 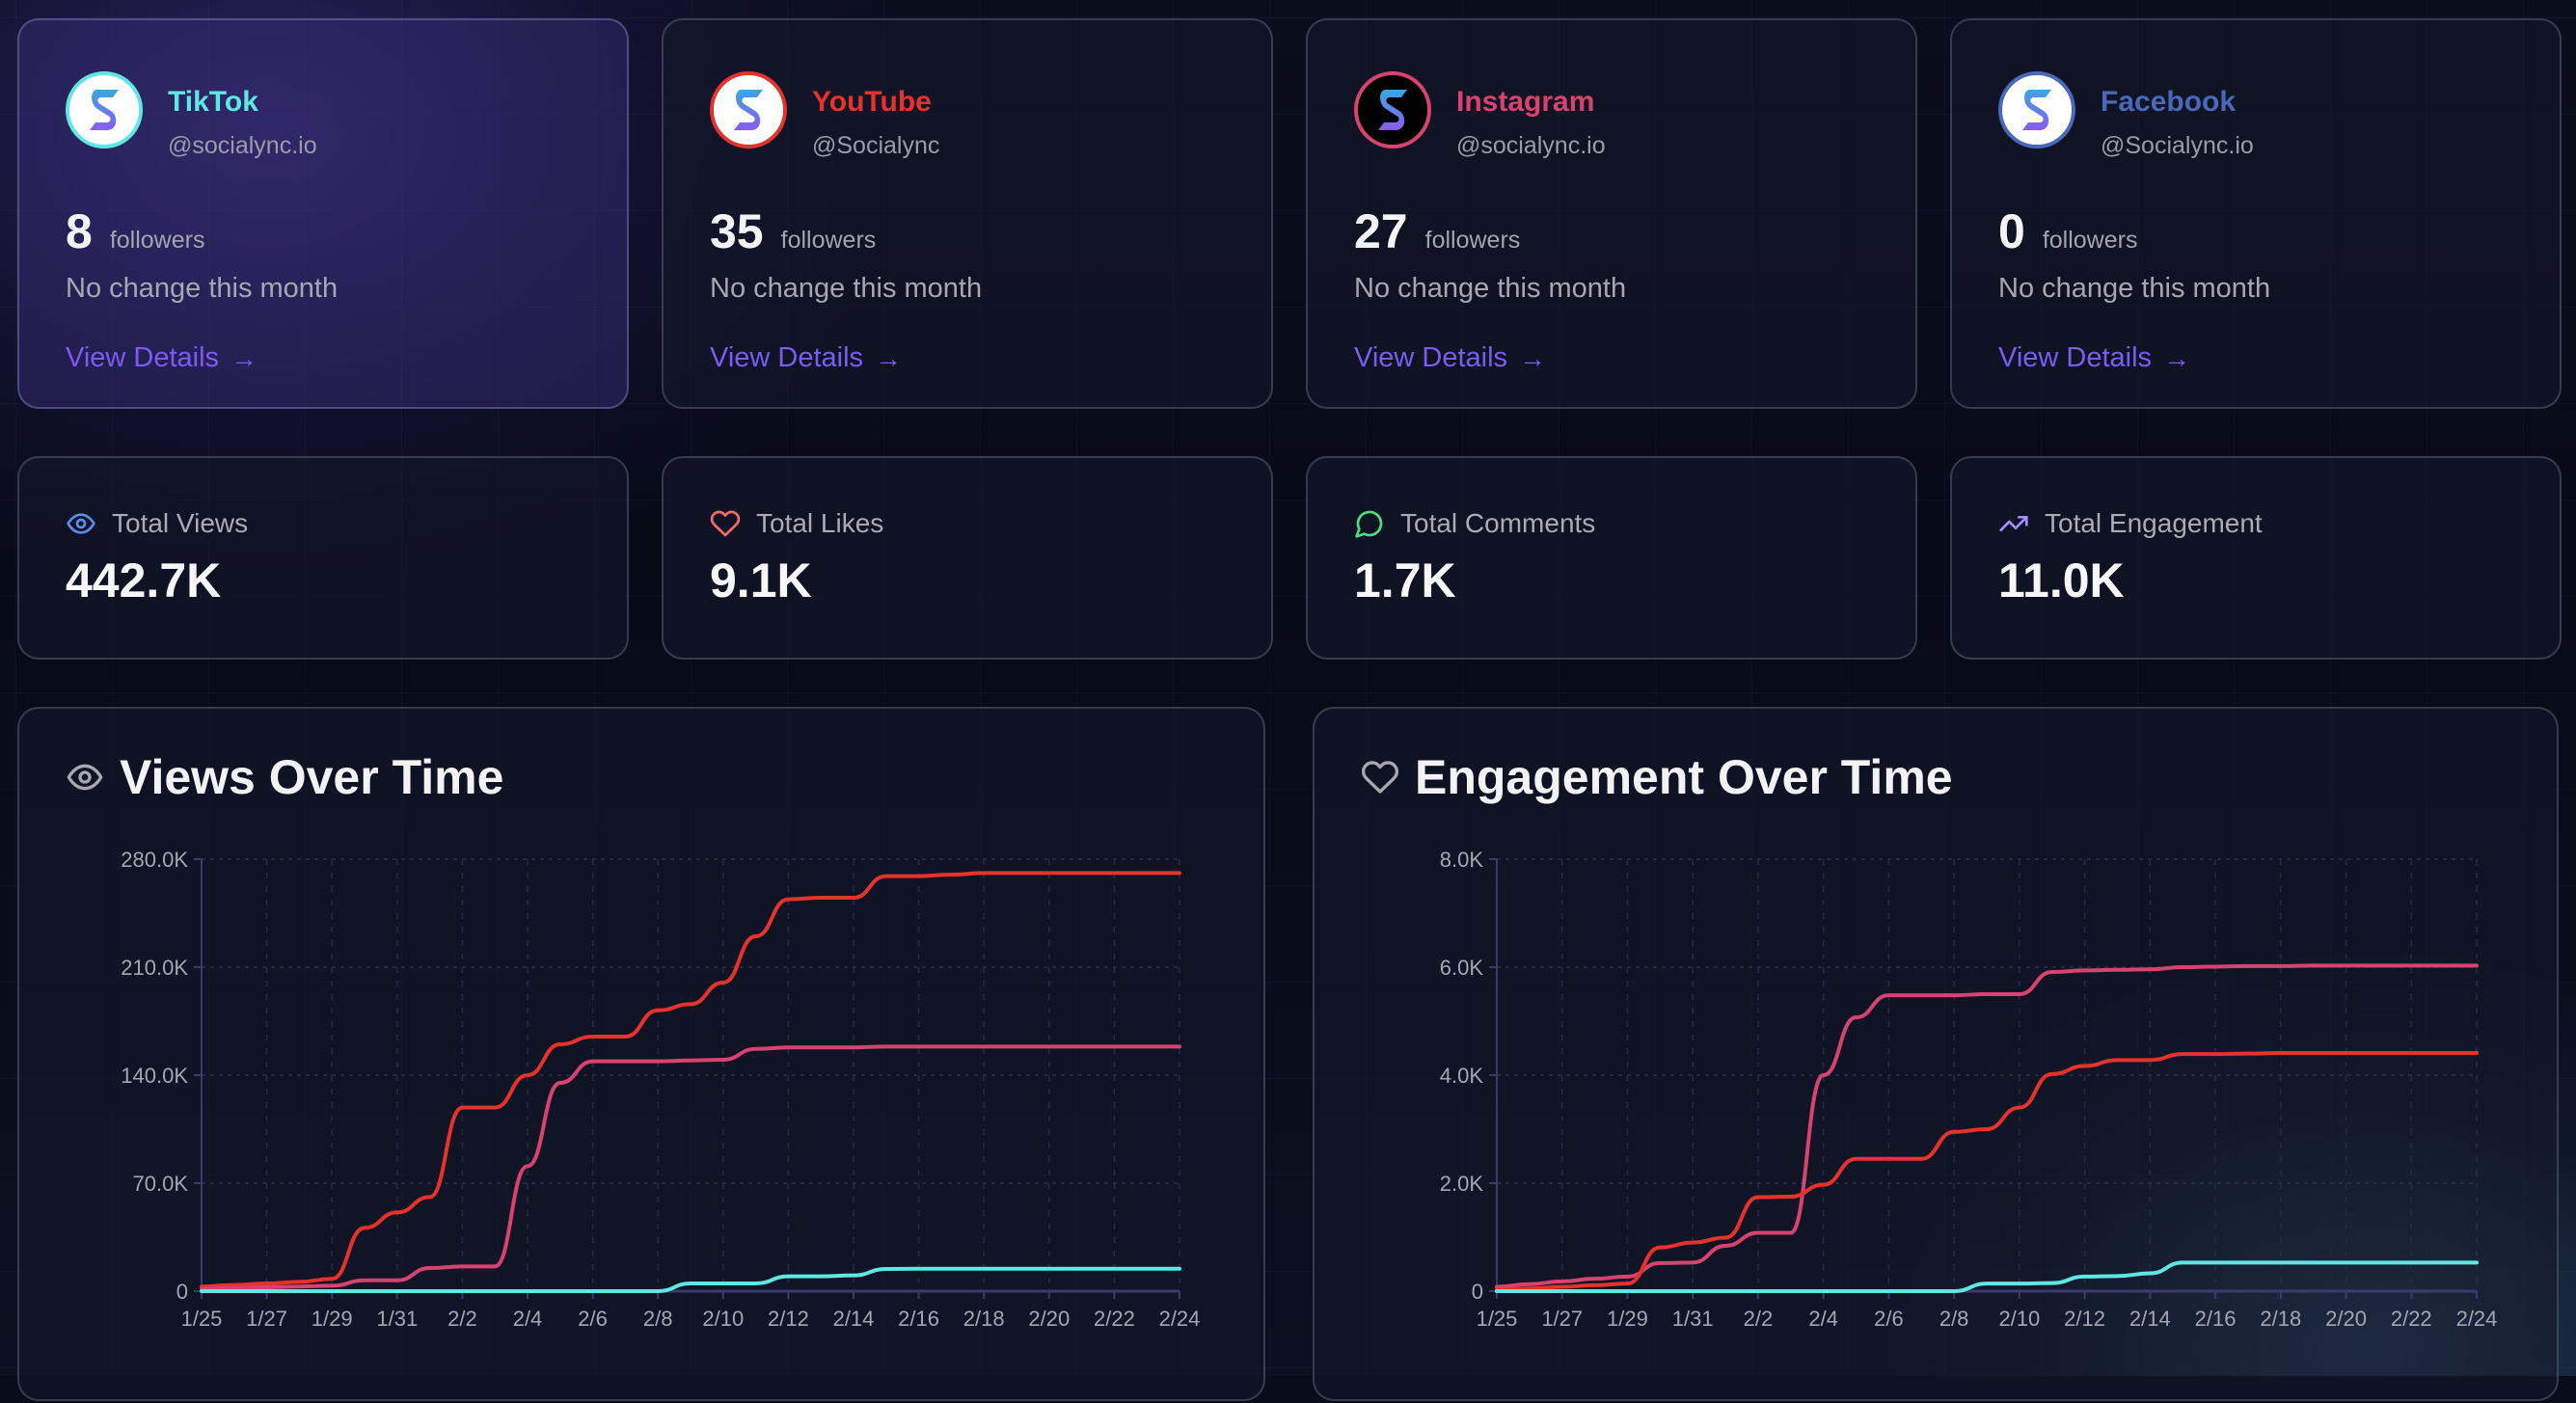 I want to click on y-tick-label: 4.0K, so click(x=1462, y=1076).